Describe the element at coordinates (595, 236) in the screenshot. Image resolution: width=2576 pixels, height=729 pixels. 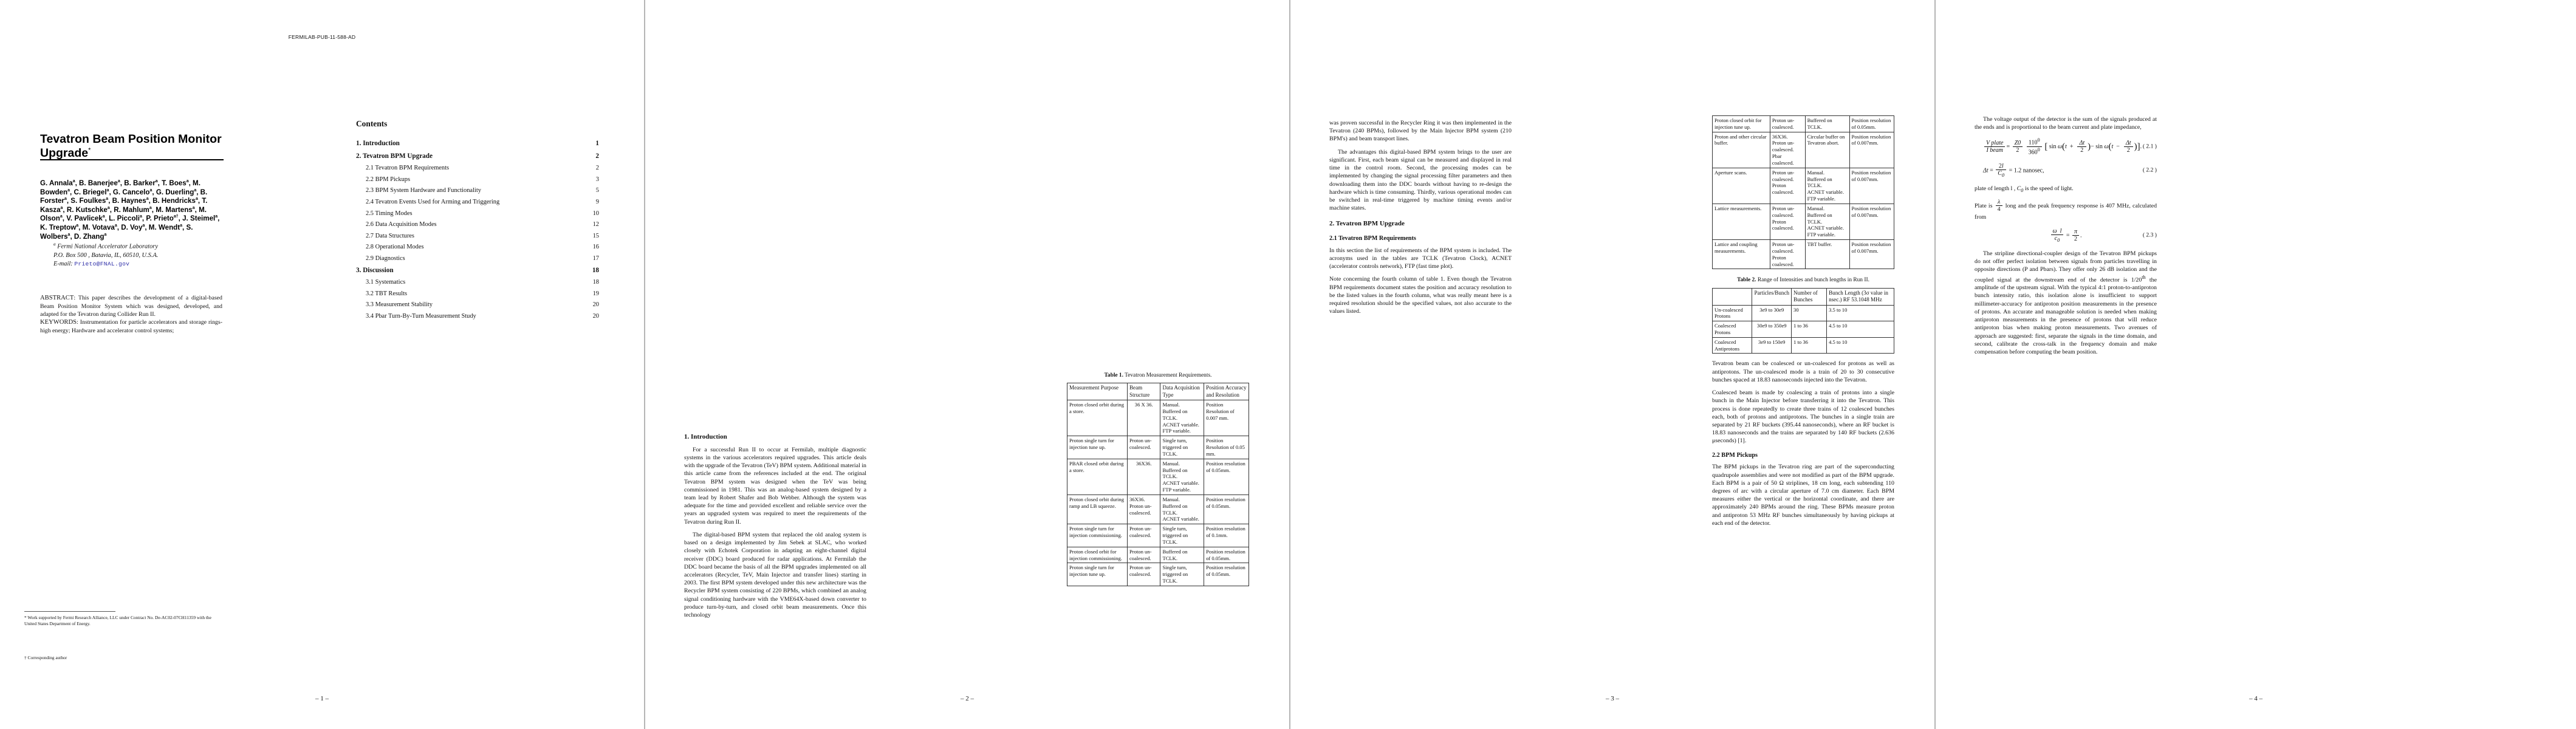
I see `toc-entry-page: 15` at that location.